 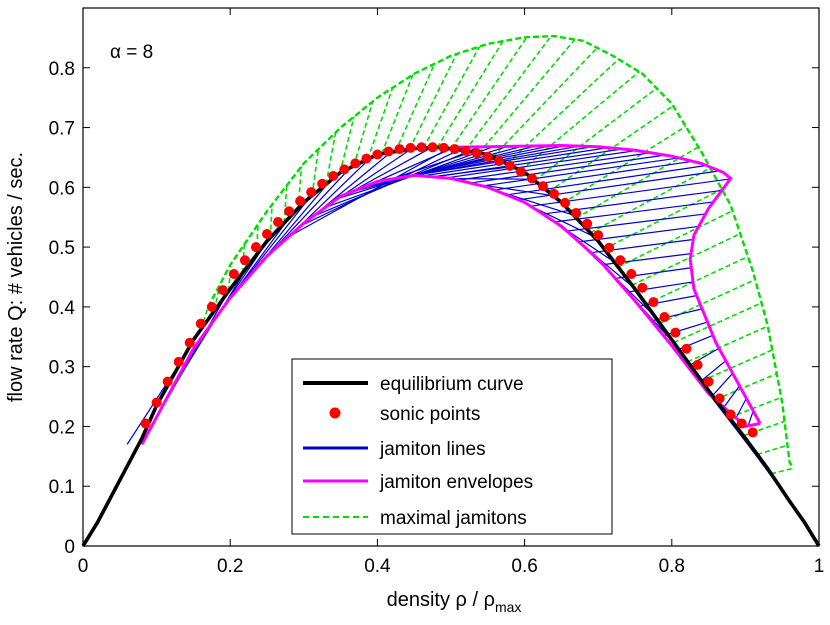 I want to click on legend-label-jamiton-lines: jamiton lines, so click(x=432, y=449).